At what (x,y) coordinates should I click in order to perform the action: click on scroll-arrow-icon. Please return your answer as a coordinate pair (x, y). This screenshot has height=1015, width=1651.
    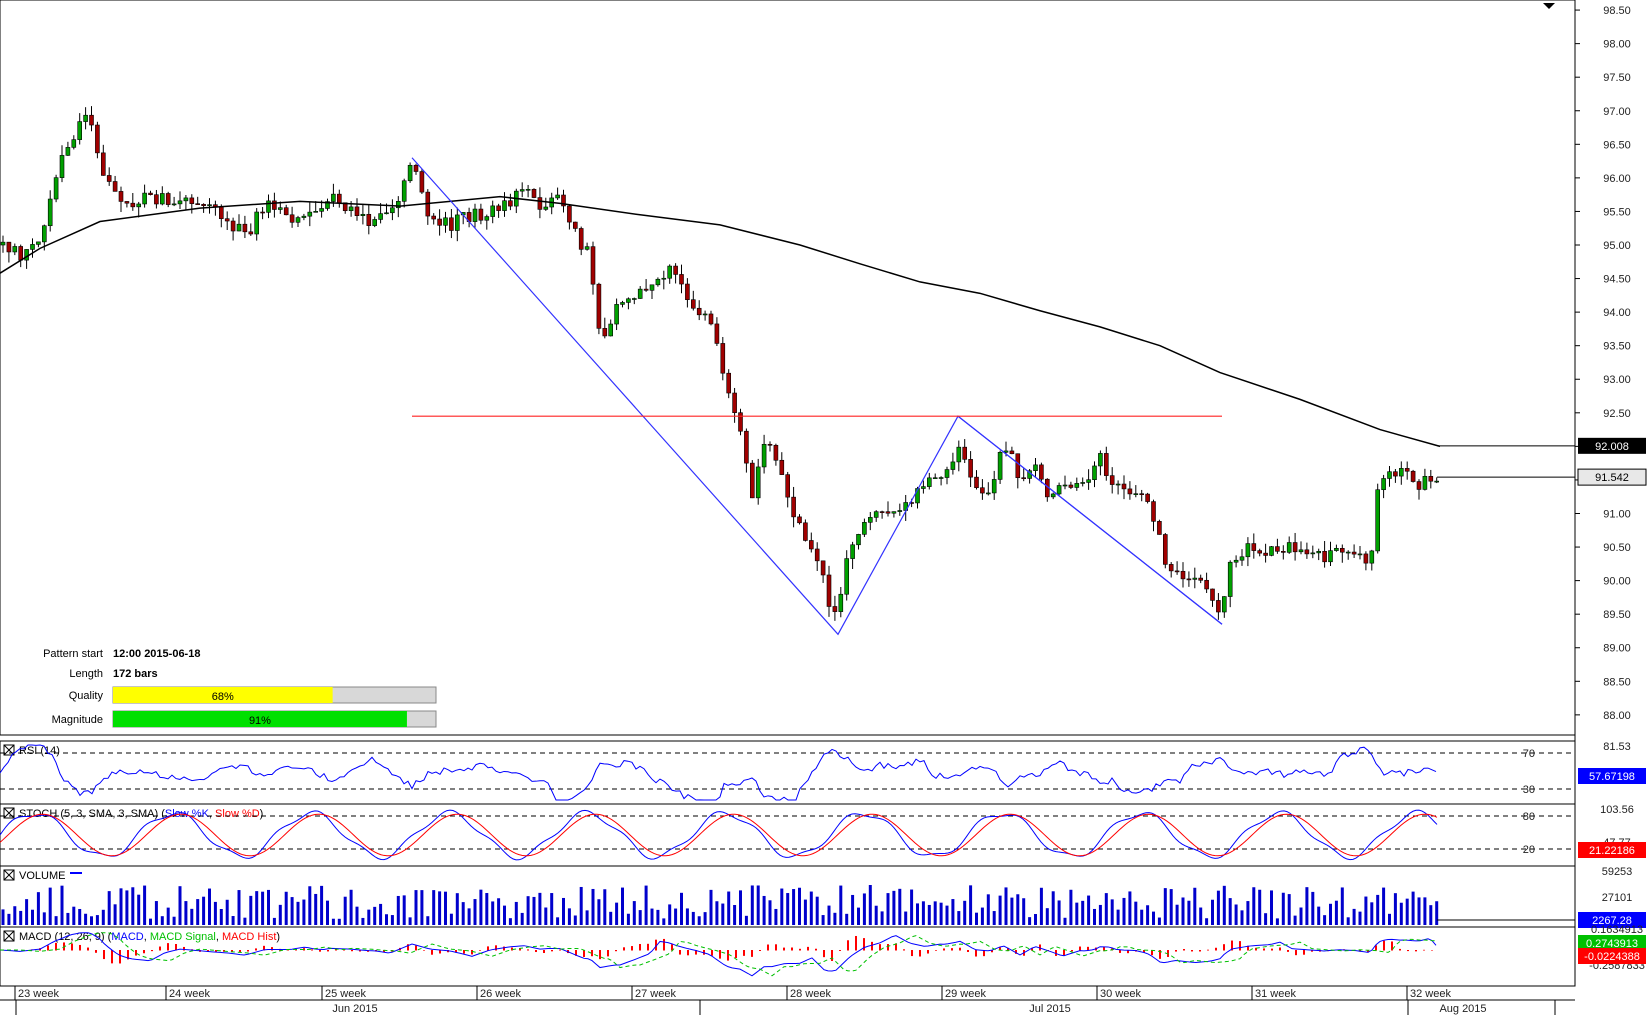
    Looking at the image, I should click on (1549, 6).